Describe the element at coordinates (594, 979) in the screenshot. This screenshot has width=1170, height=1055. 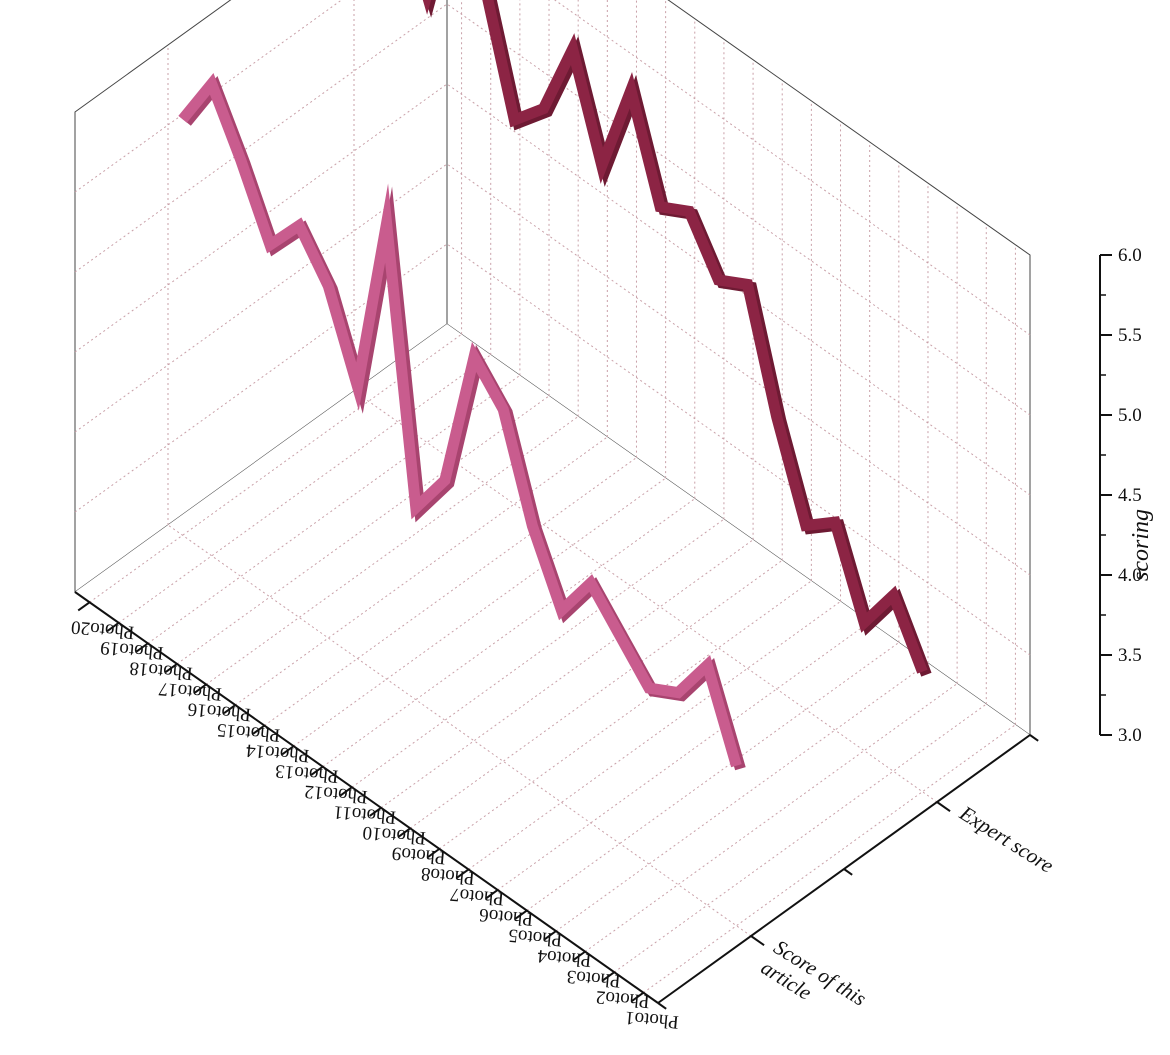
I see `x-tick-label: Photo3` at that location.